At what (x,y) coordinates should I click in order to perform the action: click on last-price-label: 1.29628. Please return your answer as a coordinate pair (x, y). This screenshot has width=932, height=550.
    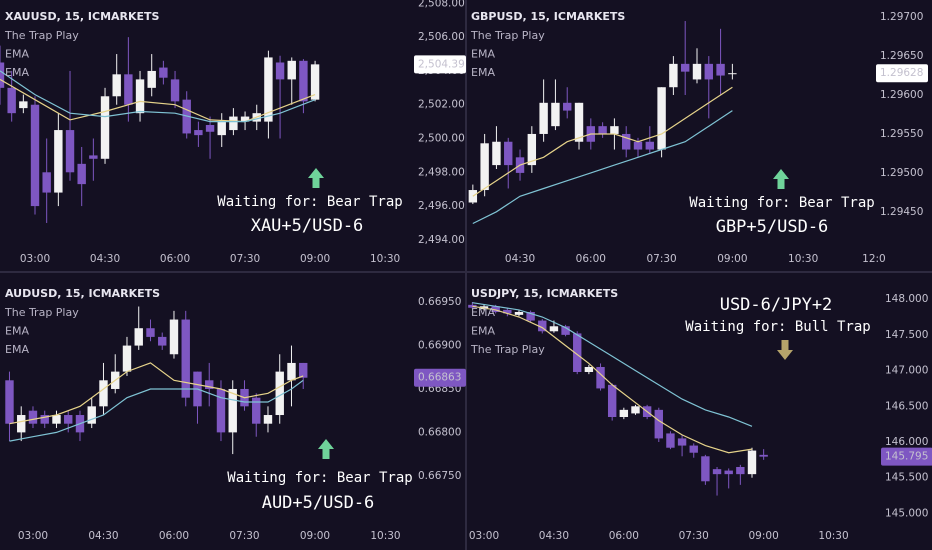
    Looking at the image, I should click on (901, 73).